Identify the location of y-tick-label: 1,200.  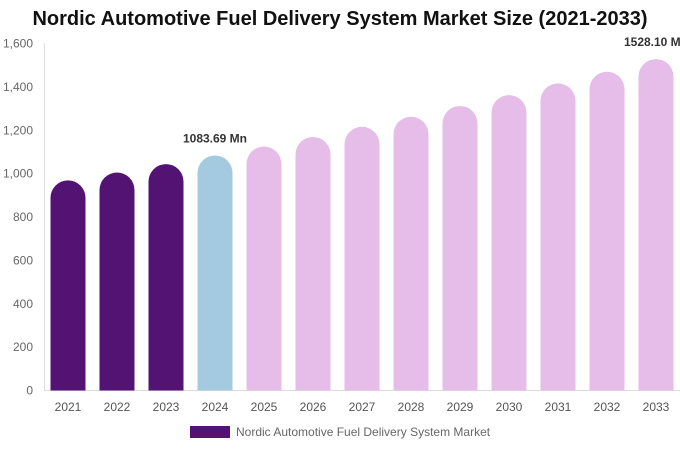
(18, 130).